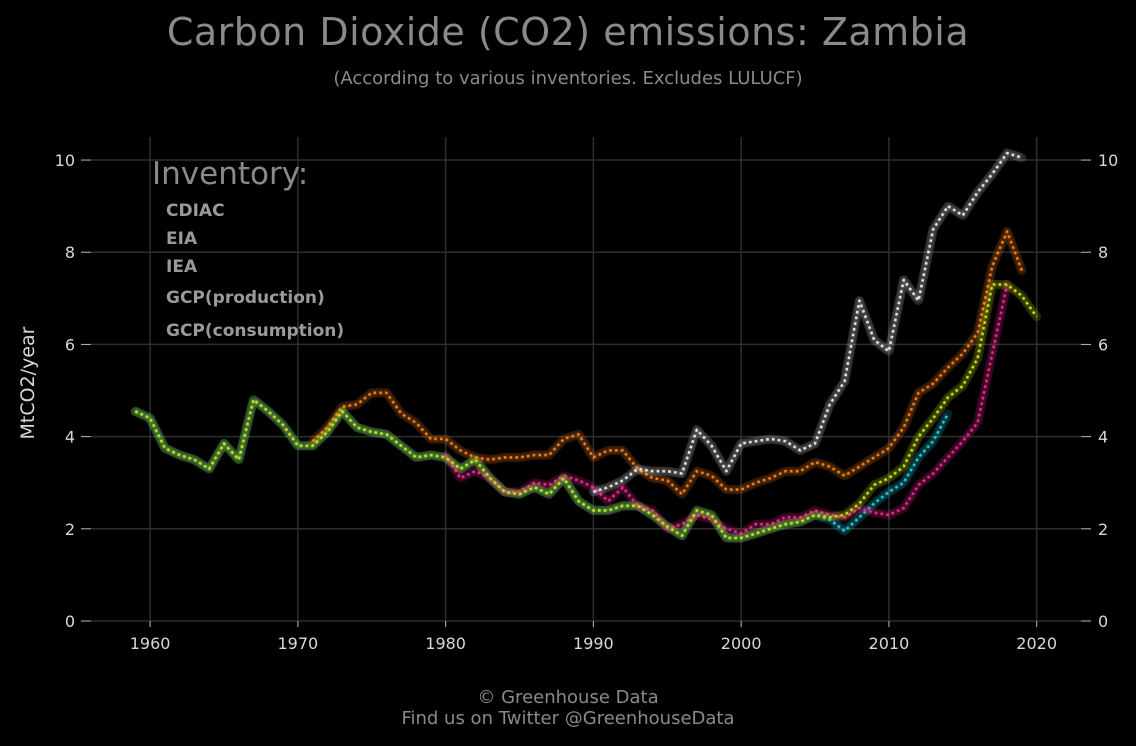 Image resolution: width=1136 pixels, height=746 pixels. What do you see at coordinates (230, 174) in the screenshot?
I see `legend-title: Inventory:` at bounding box center [230, 174].